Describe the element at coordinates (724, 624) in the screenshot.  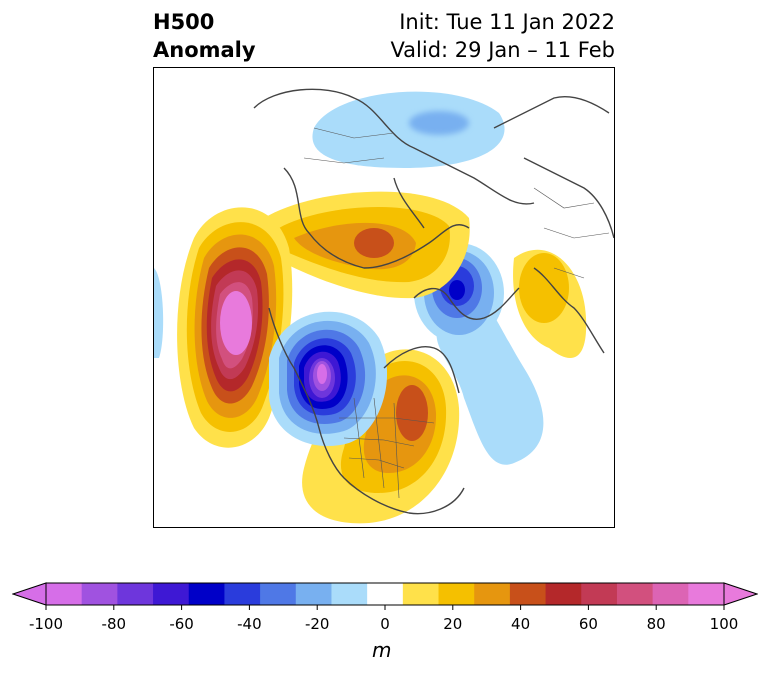
I see `colorbar-tick-label: 100` at that location.